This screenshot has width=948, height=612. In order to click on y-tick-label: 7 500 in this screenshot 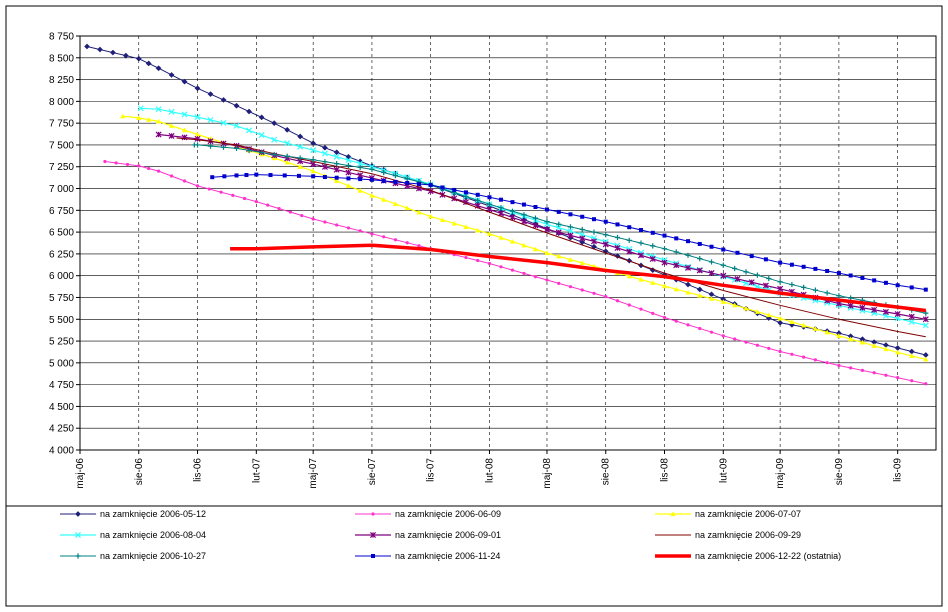, I will do `click(61, 145)`.